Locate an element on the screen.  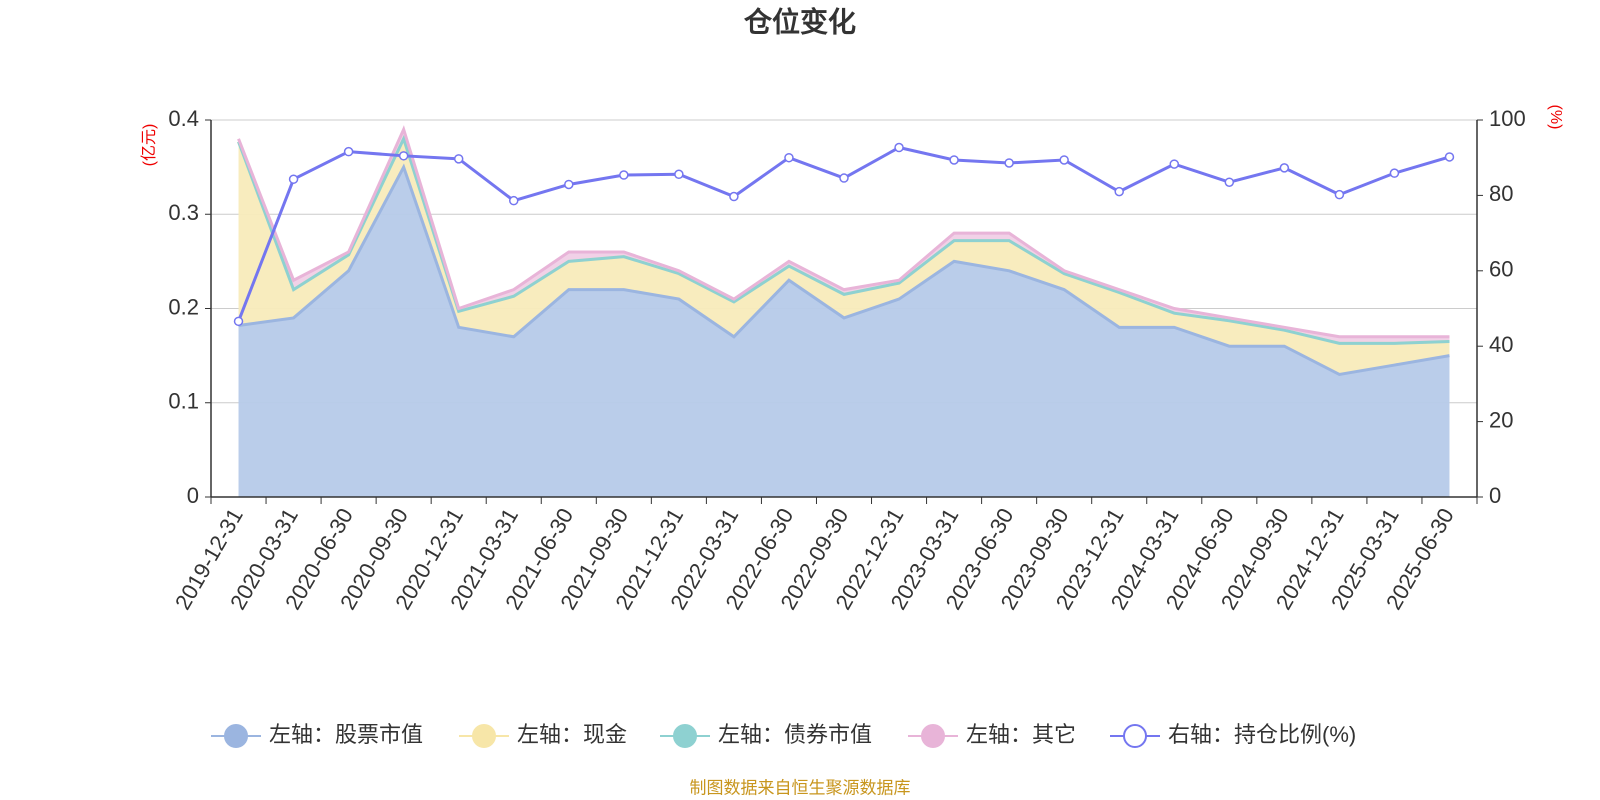
legend-label: 左轴：债券市值 is located at coordinates (795, 734).